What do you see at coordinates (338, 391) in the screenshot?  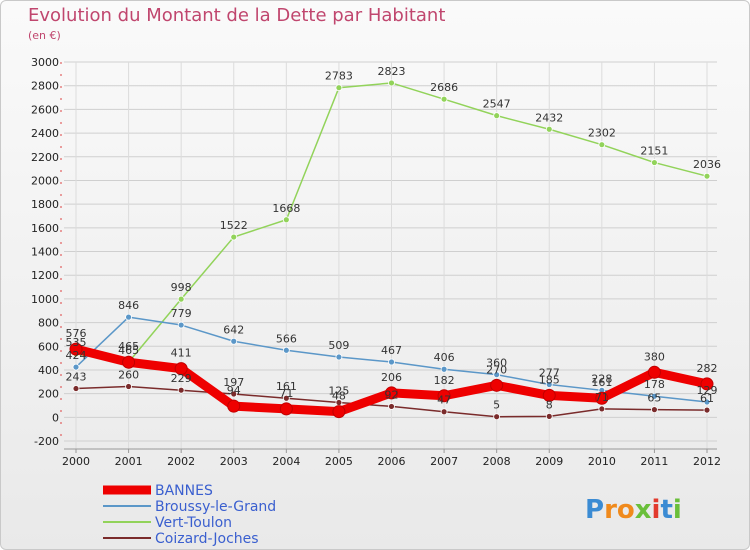 I see `data-label: 125` at bounding box center [338, 391].